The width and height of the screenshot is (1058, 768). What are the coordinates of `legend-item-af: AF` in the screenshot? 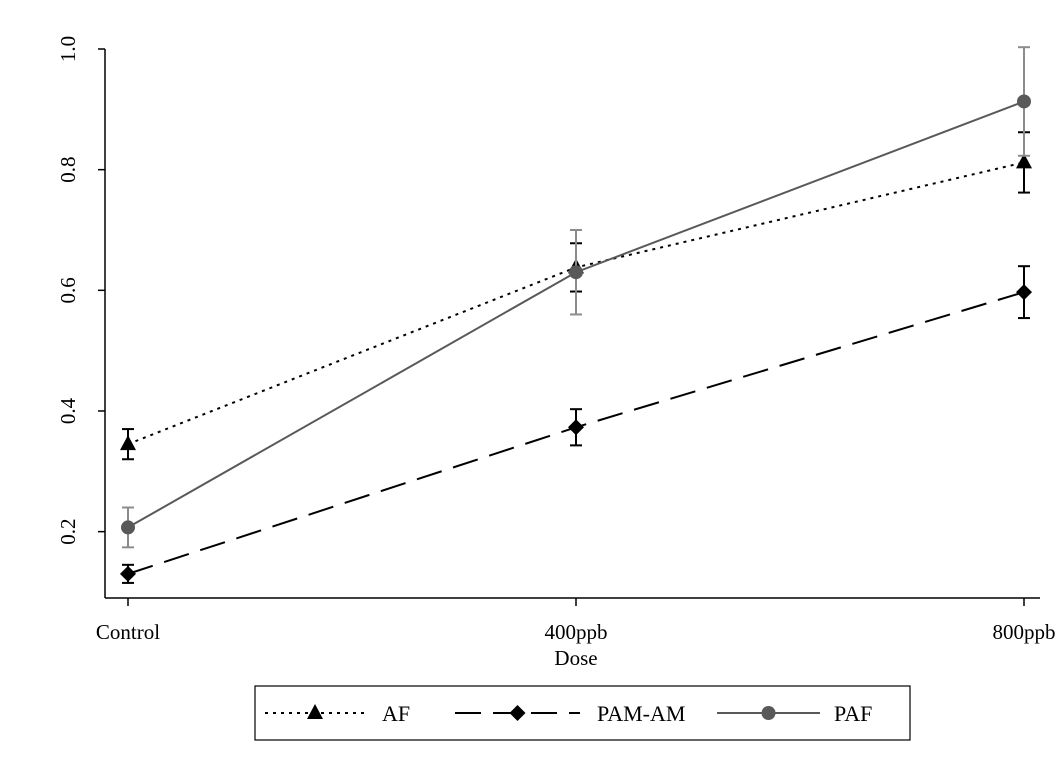 It's located at (337, 713).